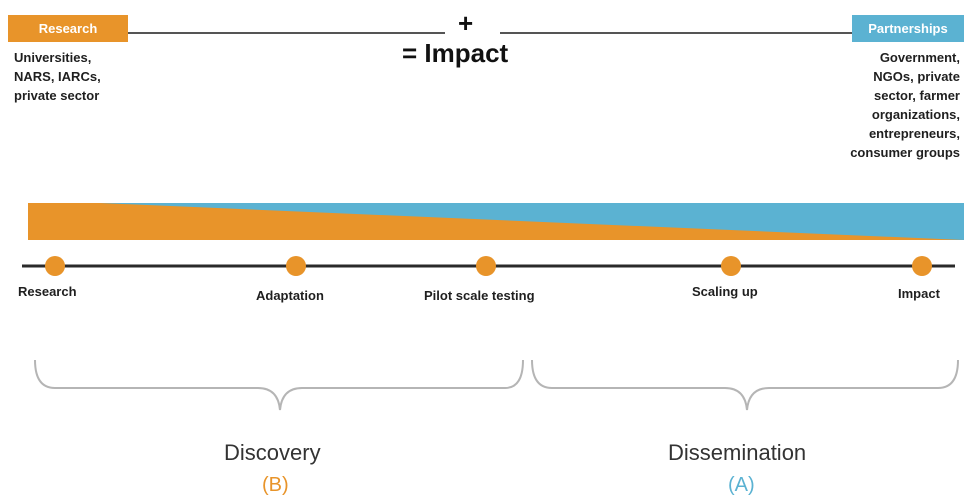  I want to click on timeline-dot-adaptation, so click(296, 266).